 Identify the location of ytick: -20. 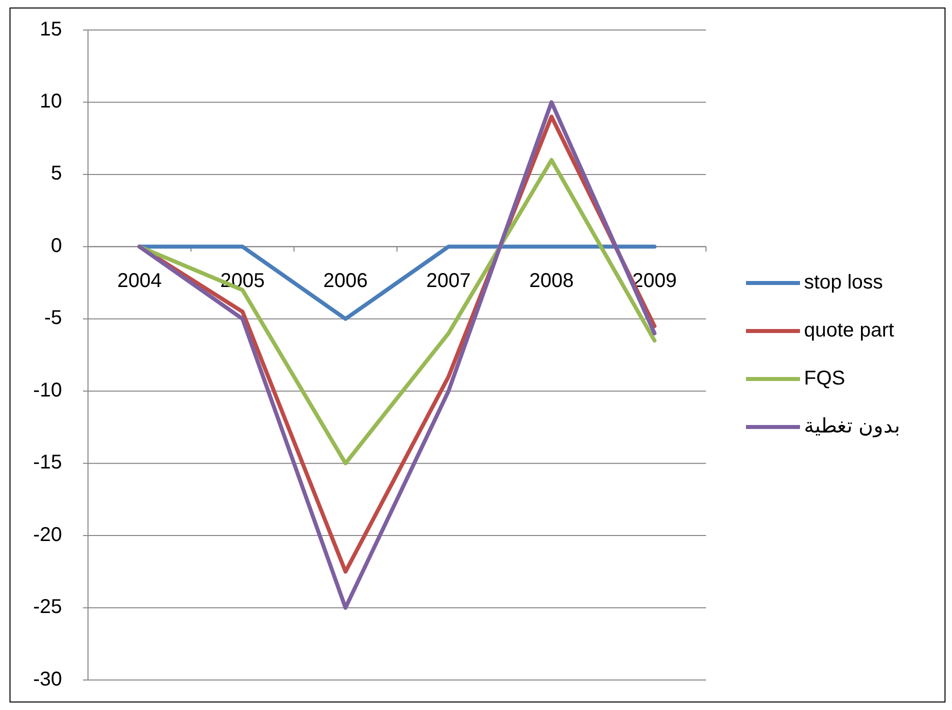
(47, 535).